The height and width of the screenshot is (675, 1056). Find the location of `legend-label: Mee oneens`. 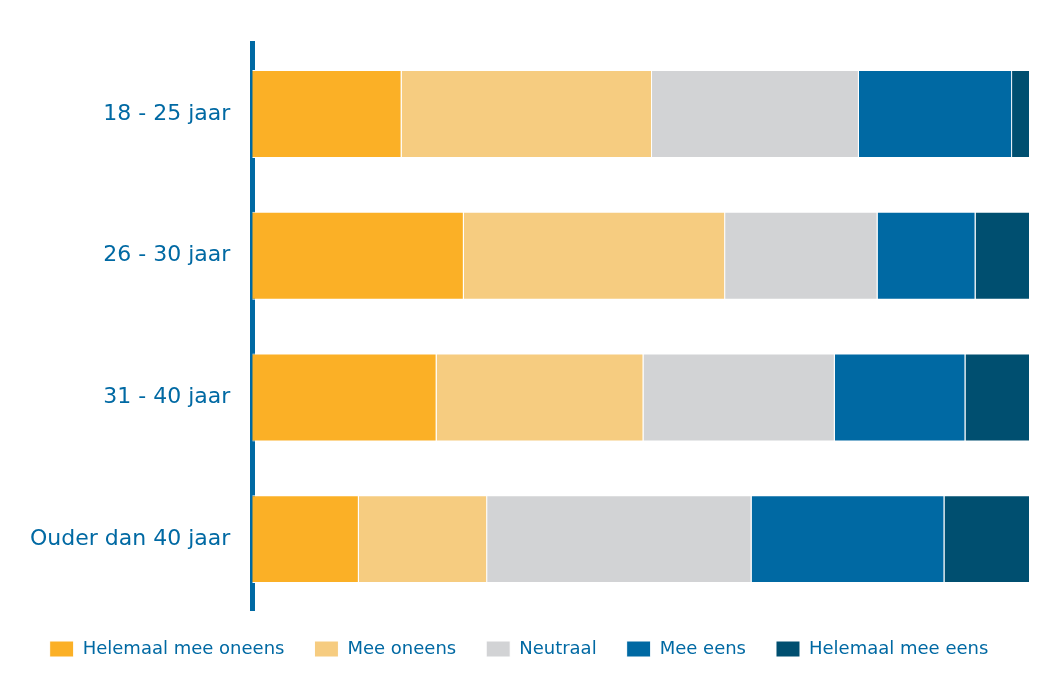

legend-label: Mee oneens is located at coordinates (402, 647).